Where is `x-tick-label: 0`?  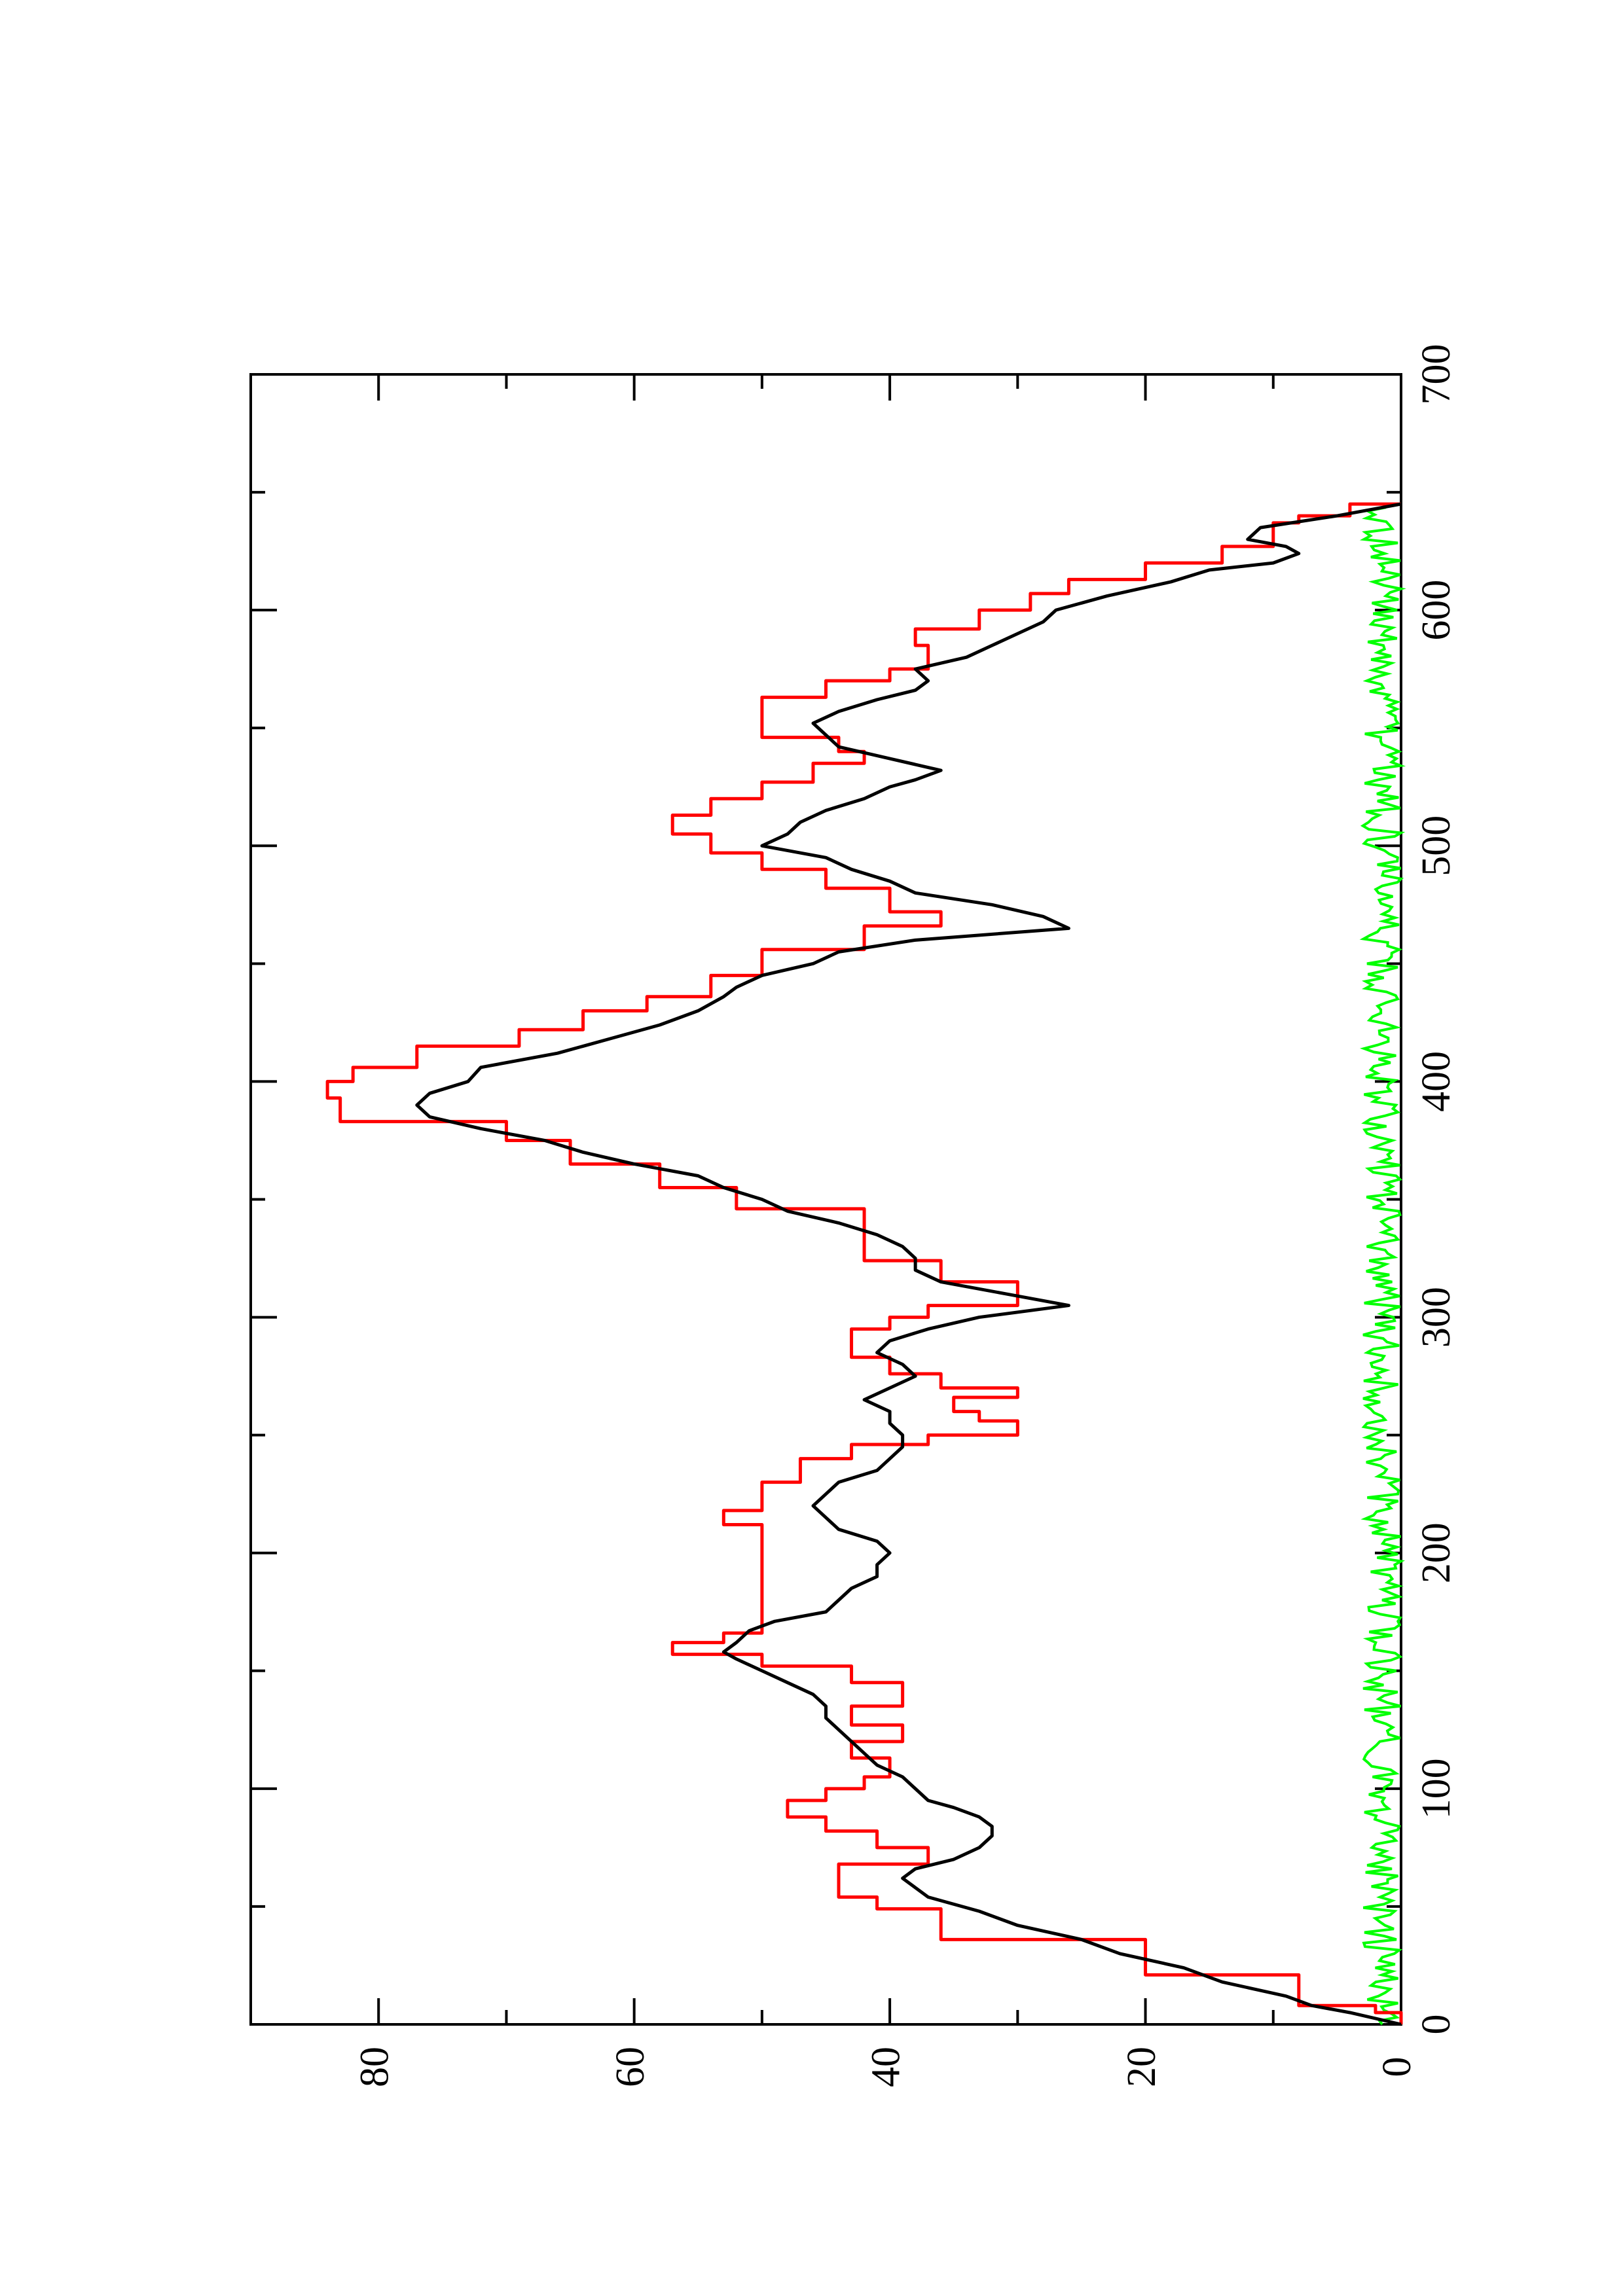
x-tick-label: 0 is located at coordinates (1436, 2025).